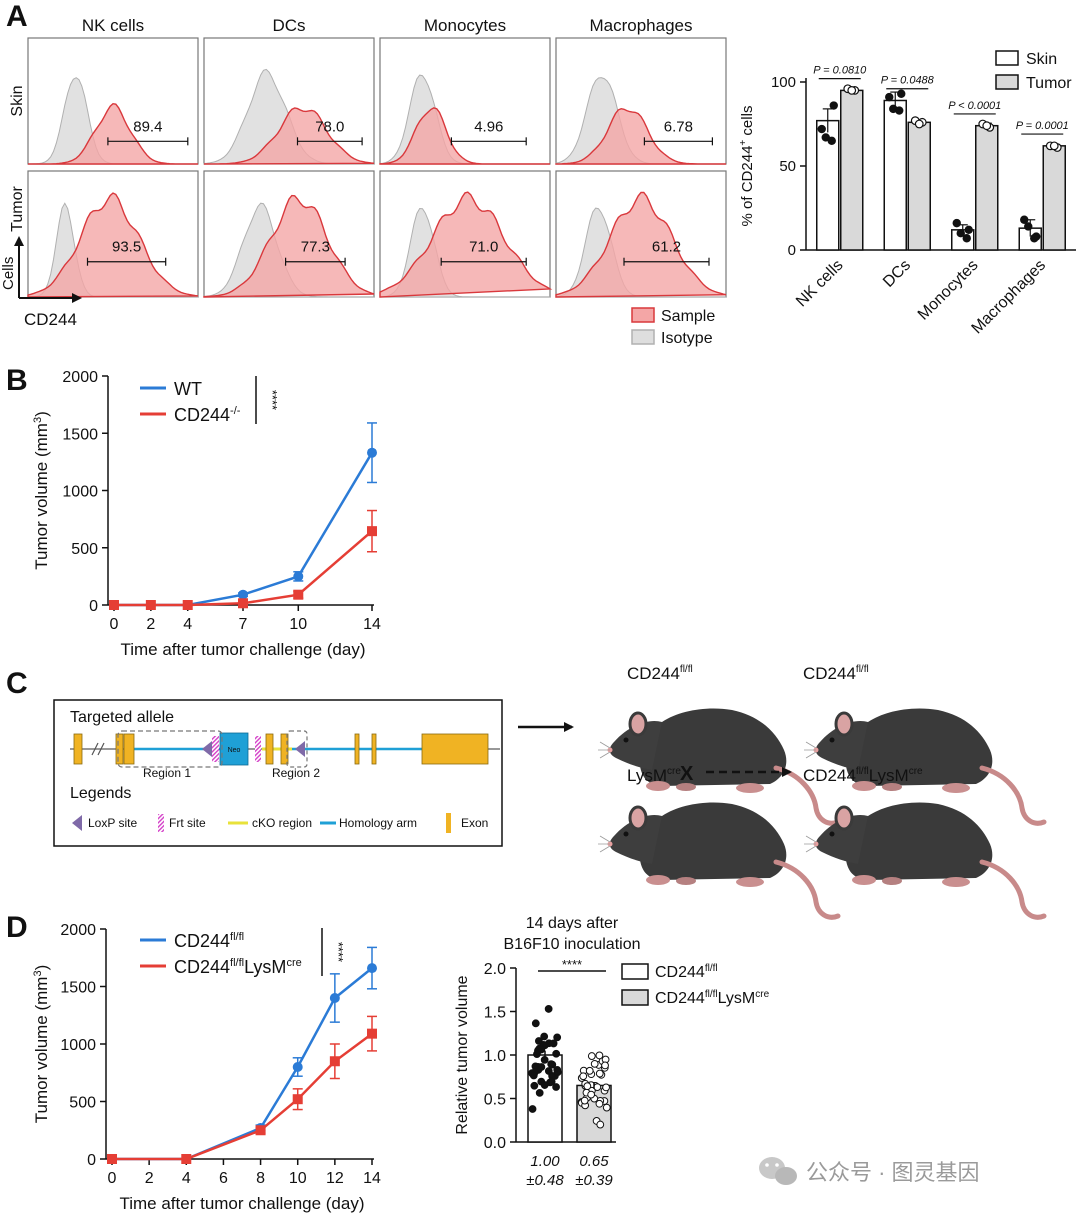 This screenshot has width=1080, height=1216. Describe the element at coordinates (653, 673) in the screenshot. I see `mouse-label: CD244` at that location.